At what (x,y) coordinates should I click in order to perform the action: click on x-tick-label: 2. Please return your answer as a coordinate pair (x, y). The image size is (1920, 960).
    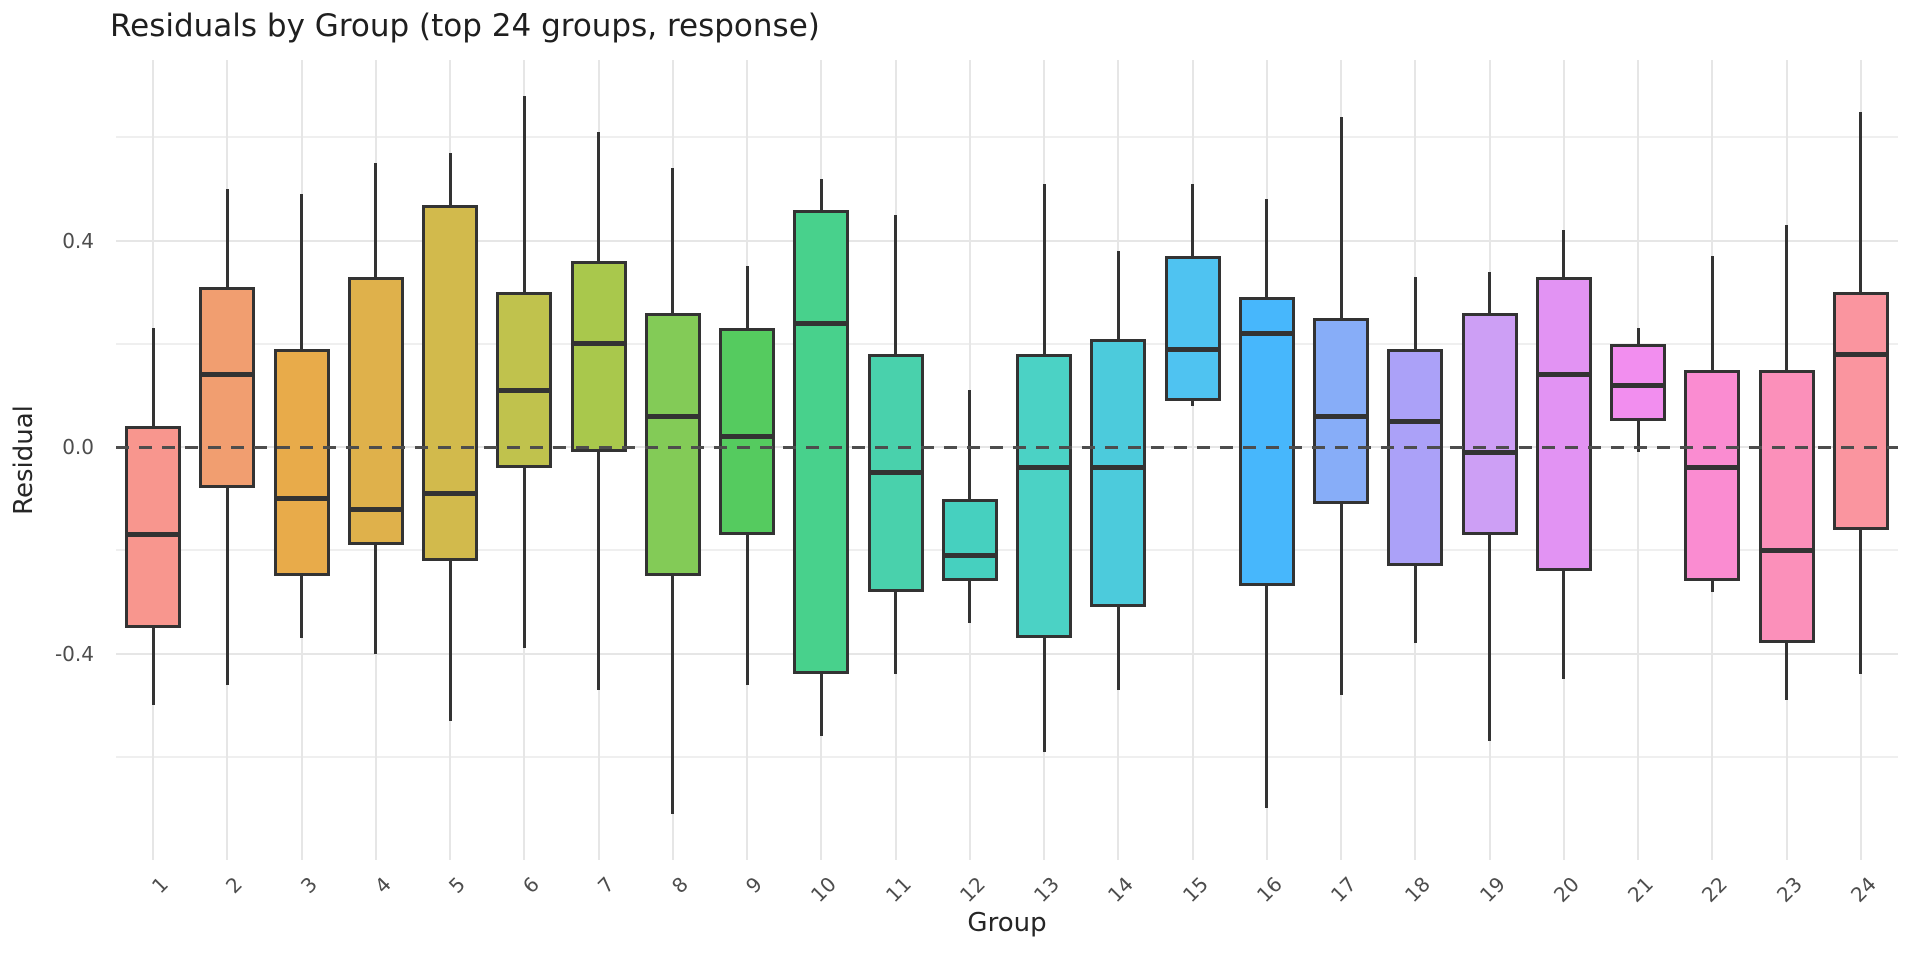
    Looking at the image, I should click on (234, 885).